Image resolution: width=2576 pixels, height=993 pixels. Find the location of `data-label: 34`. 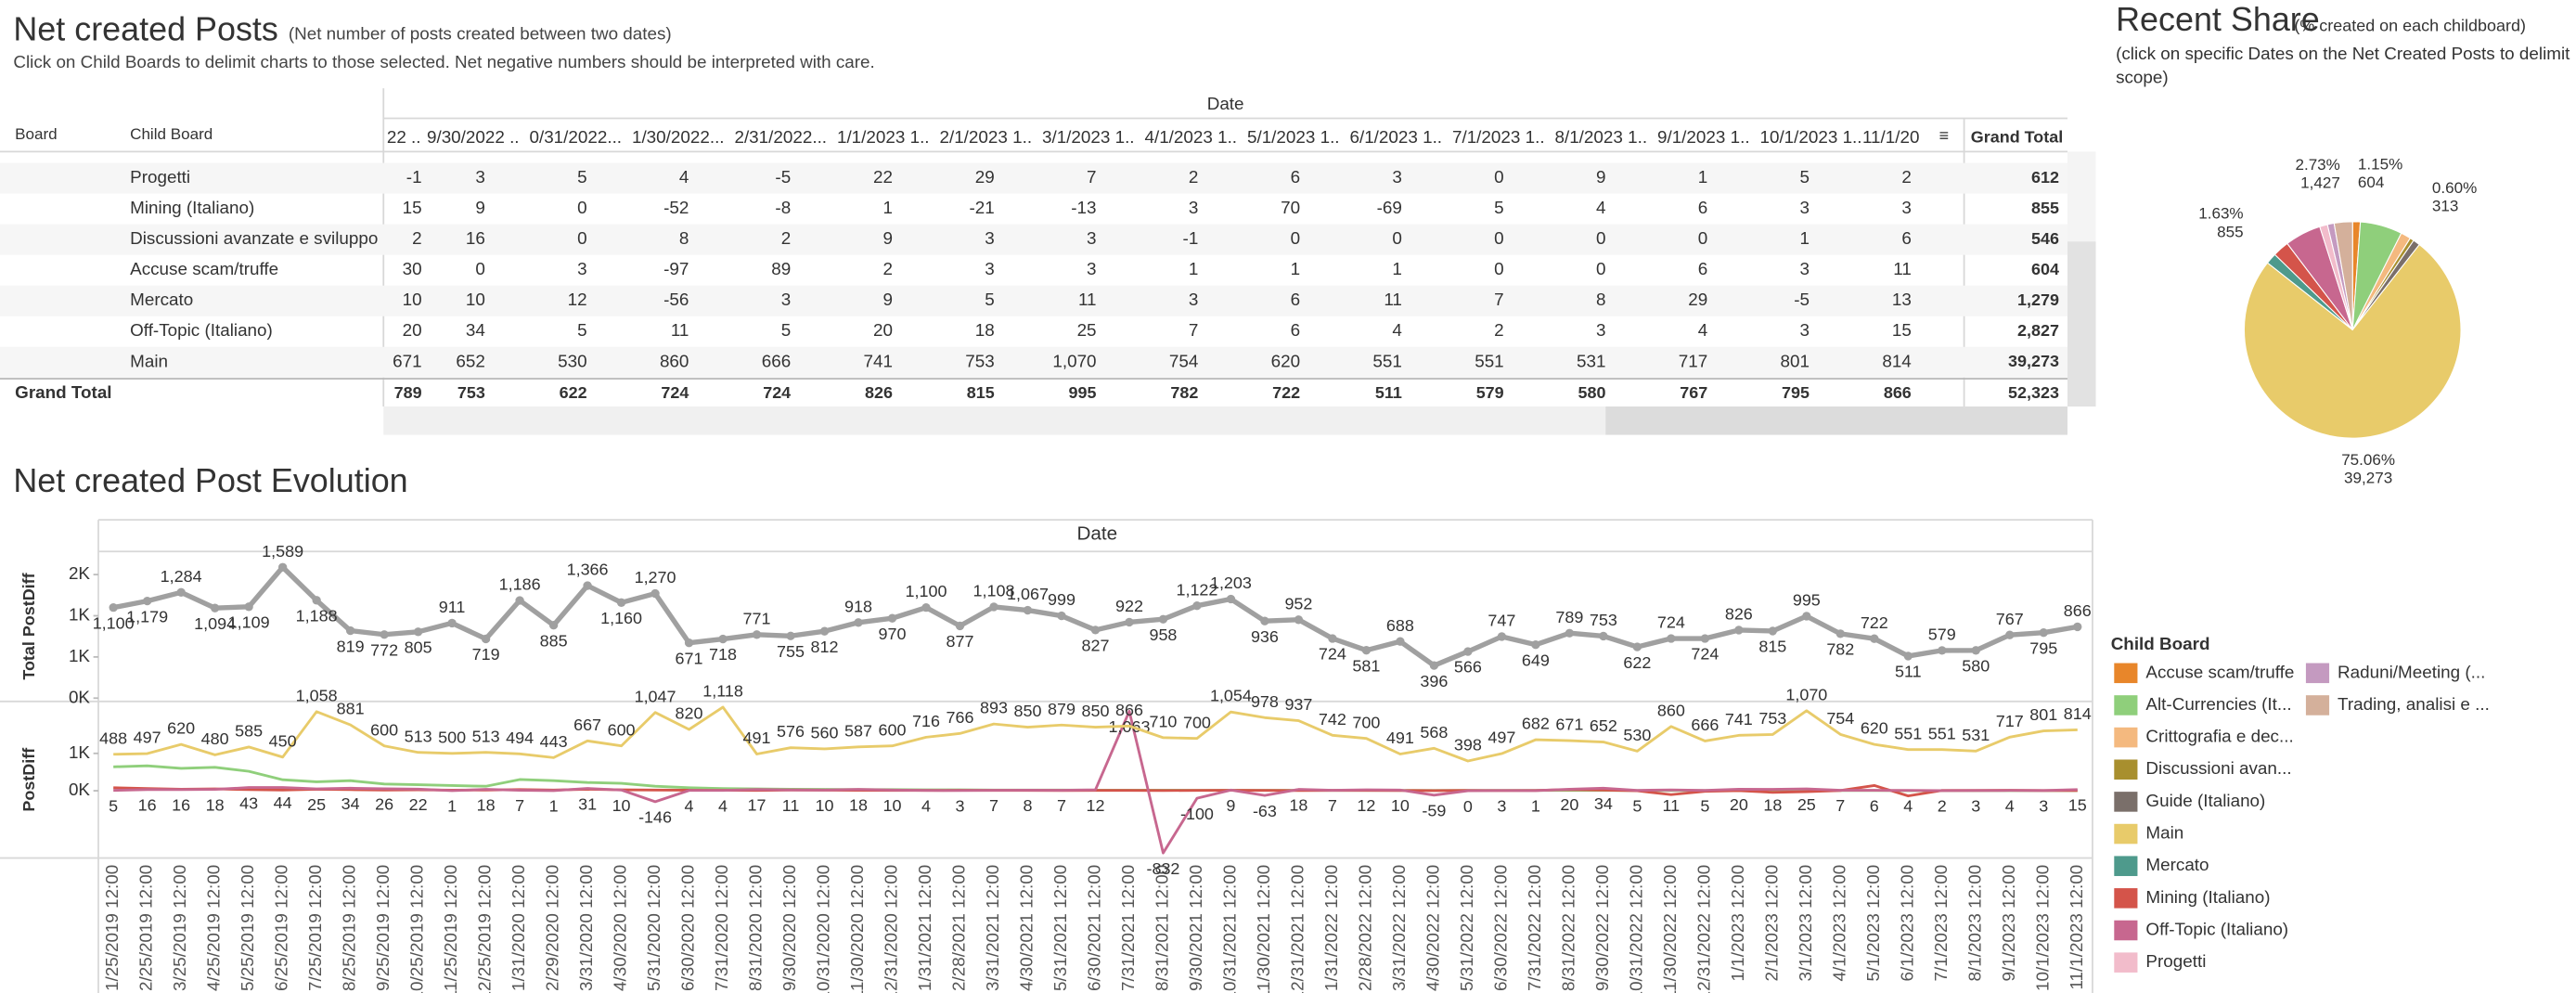

data-label: 34 is located at coordinates (1603, 803).